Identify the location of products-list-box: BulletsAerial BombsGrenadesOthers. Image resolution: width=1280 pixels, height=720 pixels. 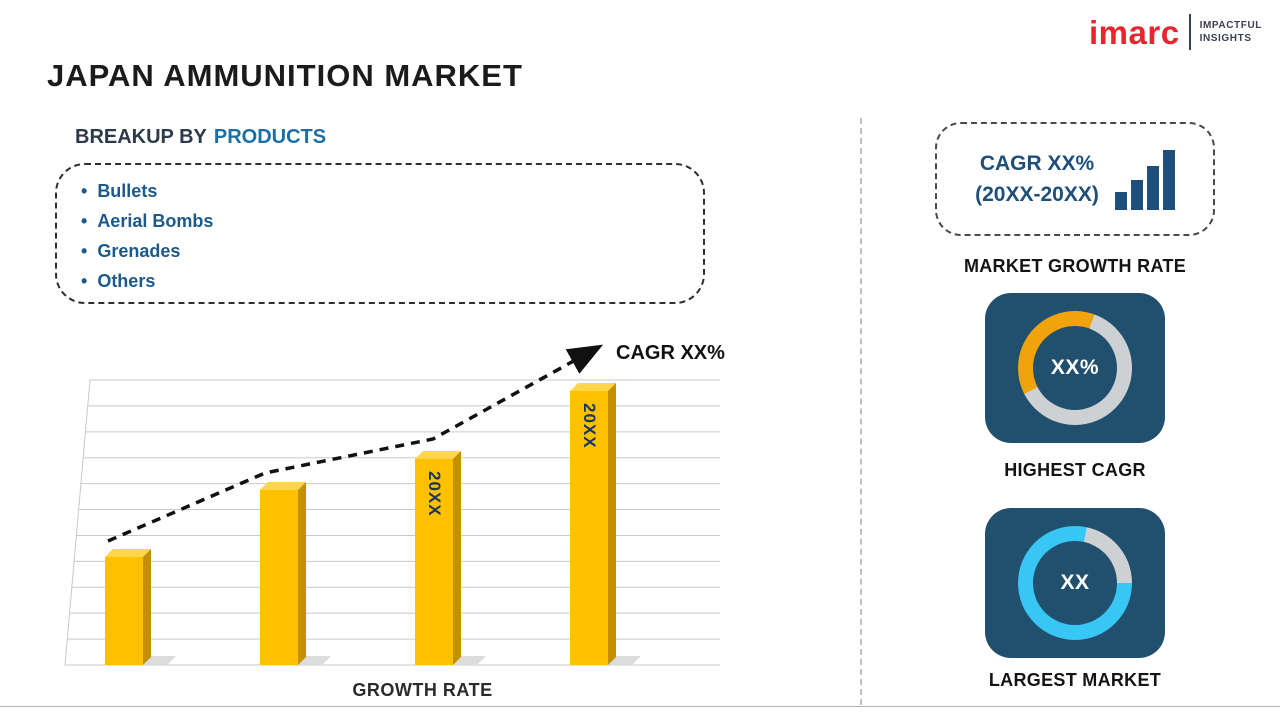
(380, 233).